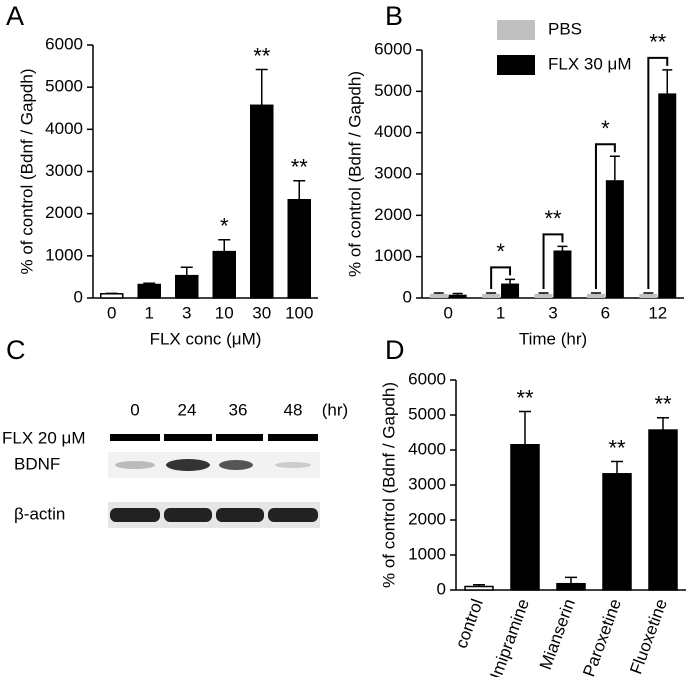 This screenshot has width=689, height=677. I want to click on time-label: 48, so click(293, 409).